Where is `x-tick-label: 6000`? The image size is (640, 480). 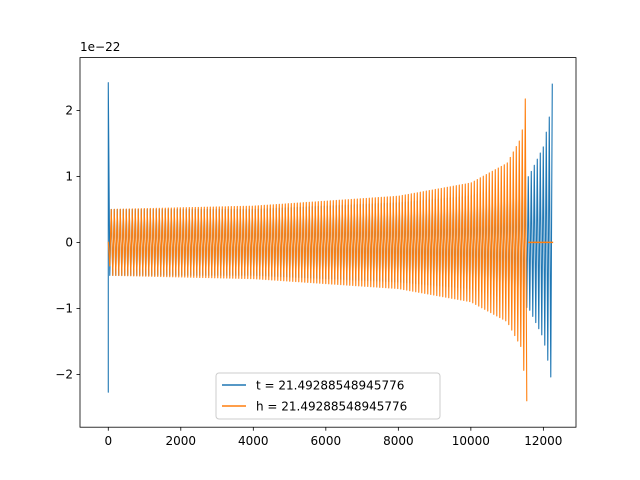
x-tick-label: 6000 is located at coordinates (326, 441).